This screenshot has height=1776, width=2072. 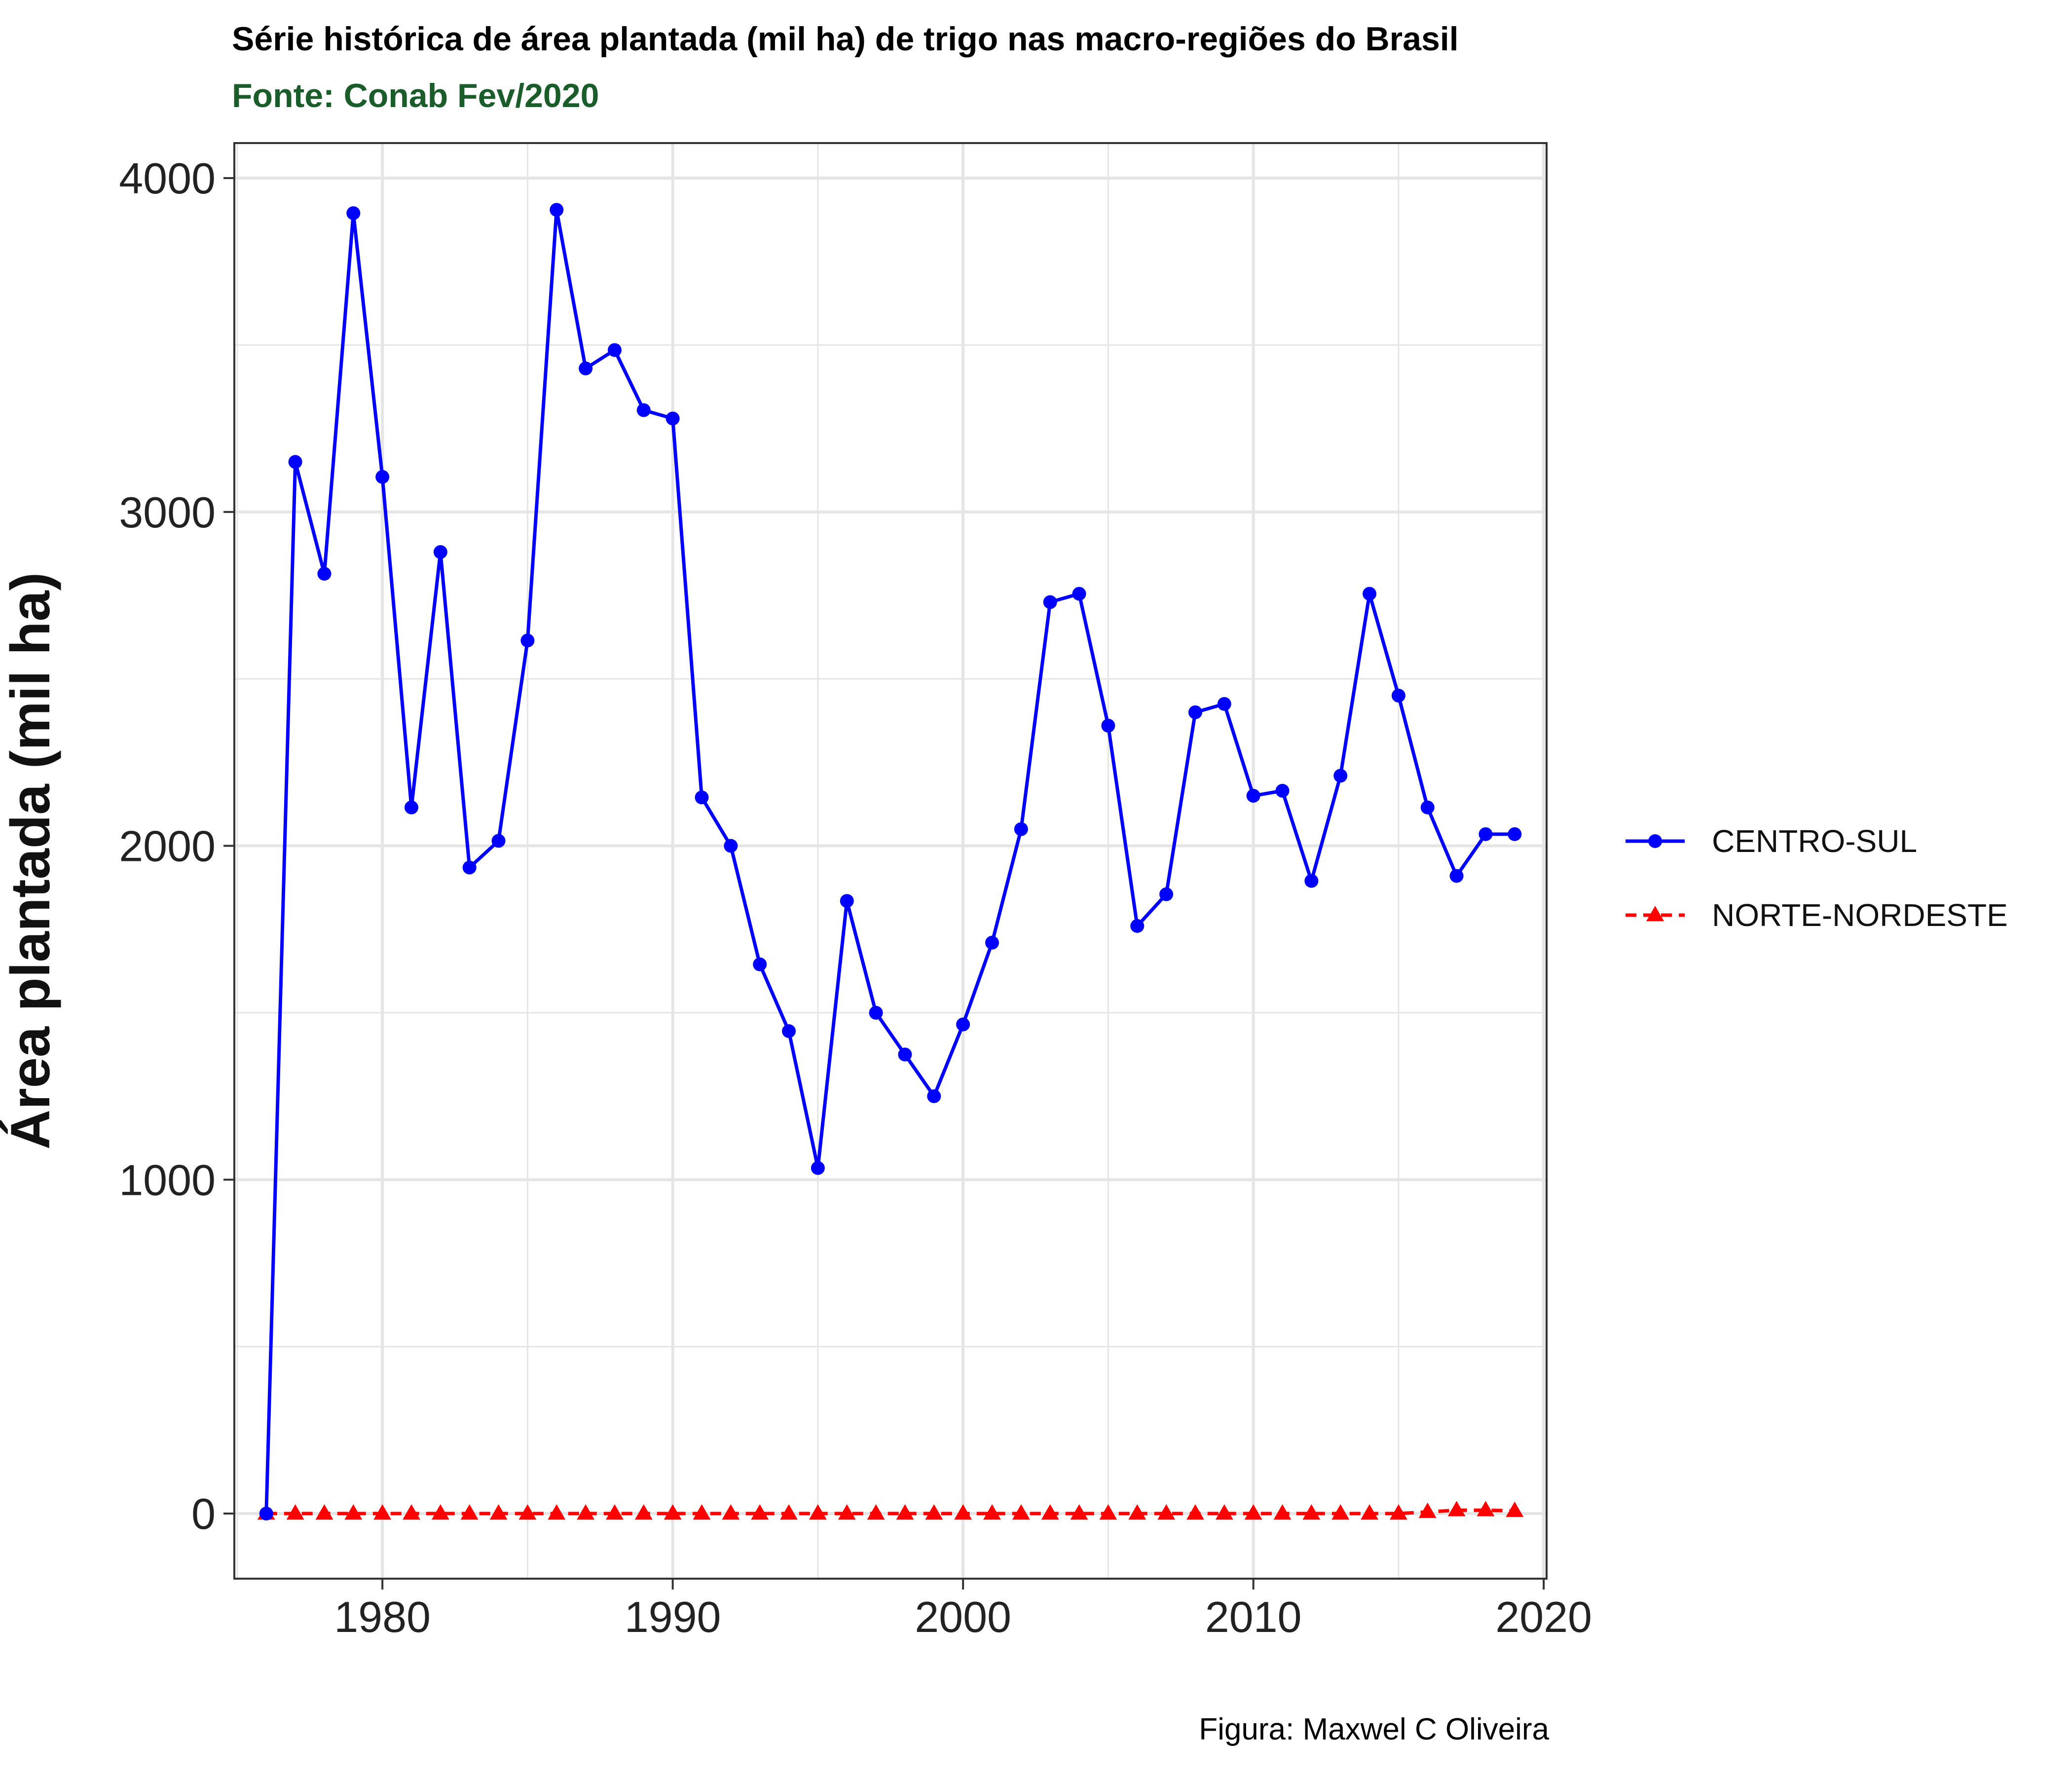 What do you see at coordinates (891, 1511) in the screenshot?
I see `series-norte-nordeste` at bounding box center [891, 1511].